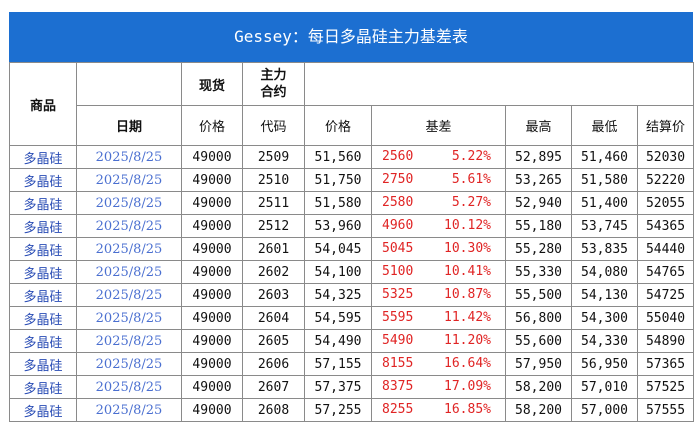 This screenshot has height=438, width=700. I want to click on basis-percent: 17.09%, so click(467, 386).